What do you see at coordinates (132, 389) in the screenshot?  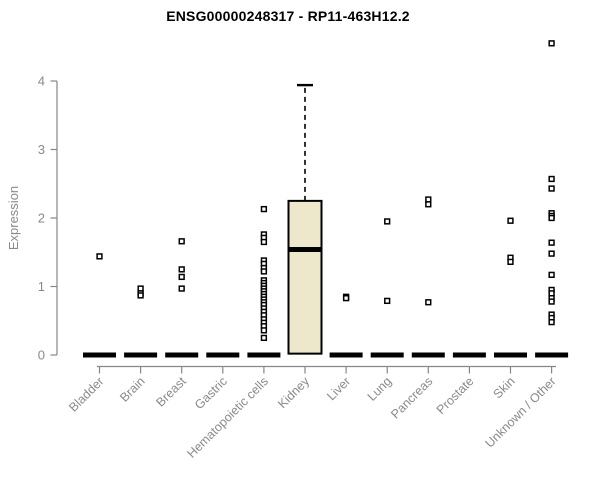 I see `x-category-label: Brain` at bounding box center [132, 389].